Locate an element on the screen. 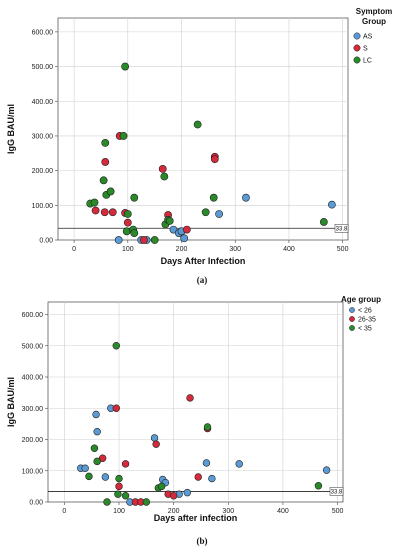 The image size is (405, 550). legend-label: LC is located at coordinates (367, 61).